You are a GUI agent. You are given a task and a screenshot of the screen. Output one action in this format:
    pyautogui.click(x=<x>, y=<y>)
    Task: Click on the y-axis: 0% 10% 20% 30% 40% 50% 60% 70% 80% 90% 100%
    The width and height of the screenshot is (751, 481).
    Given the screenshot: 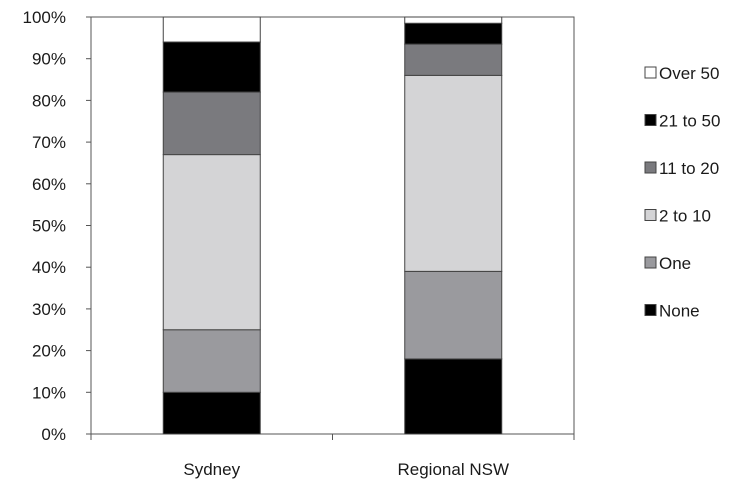 What is the action you would take?
    pyautogui.click(x=57, y=226)
    